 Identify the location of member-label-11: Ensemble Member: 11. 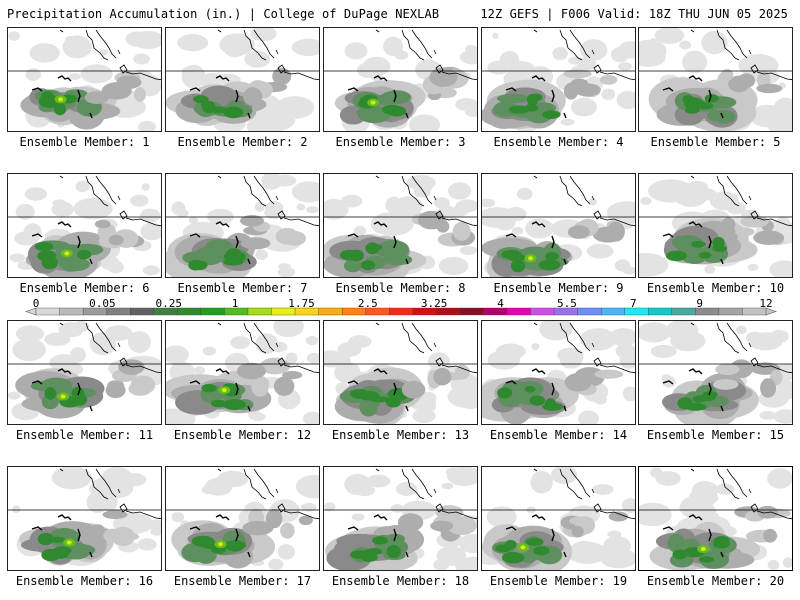
(84, 435).